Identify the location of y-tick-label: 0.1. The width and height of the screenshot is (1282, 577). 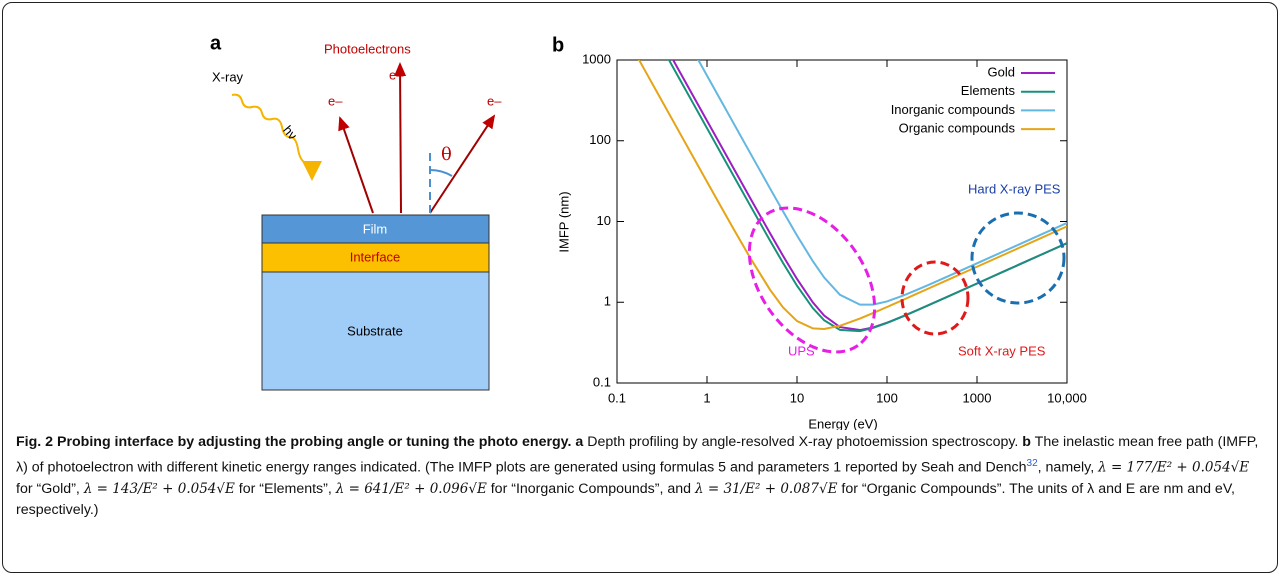
(602, 381).